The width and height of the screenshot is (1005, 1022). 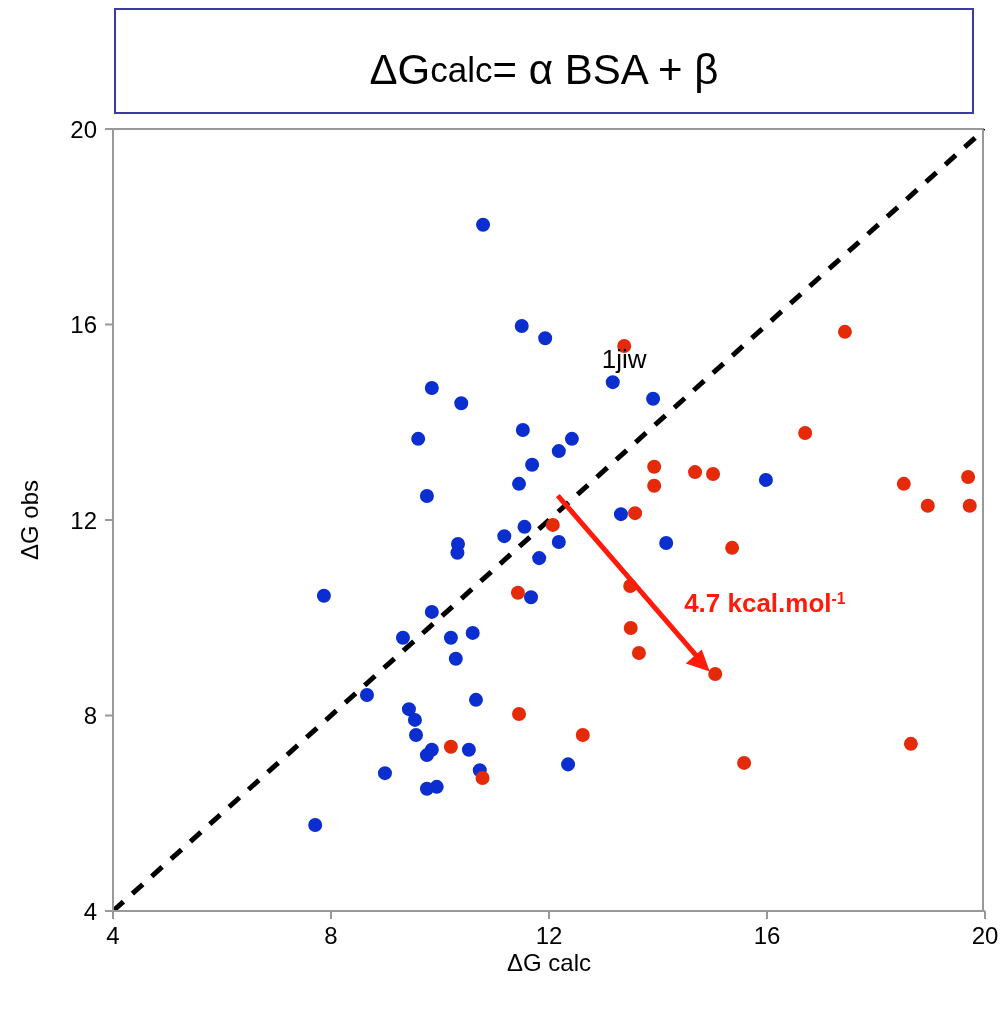 What do you see at coordinates (985, 936) in the screenshot?
I see `x-tick-label: 20` at bounding box center [985, 936].